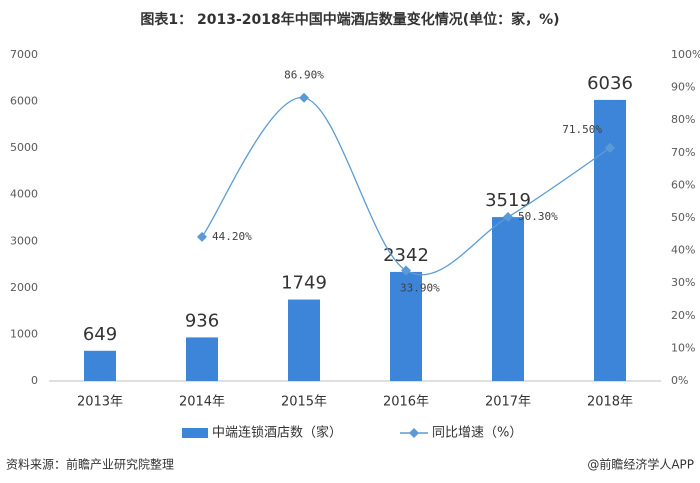 This screenshot has width=700, height=483. Describe the element at coordinates (24, 101) in the screenshot. I see `y-tick-label: 6000` at that location.